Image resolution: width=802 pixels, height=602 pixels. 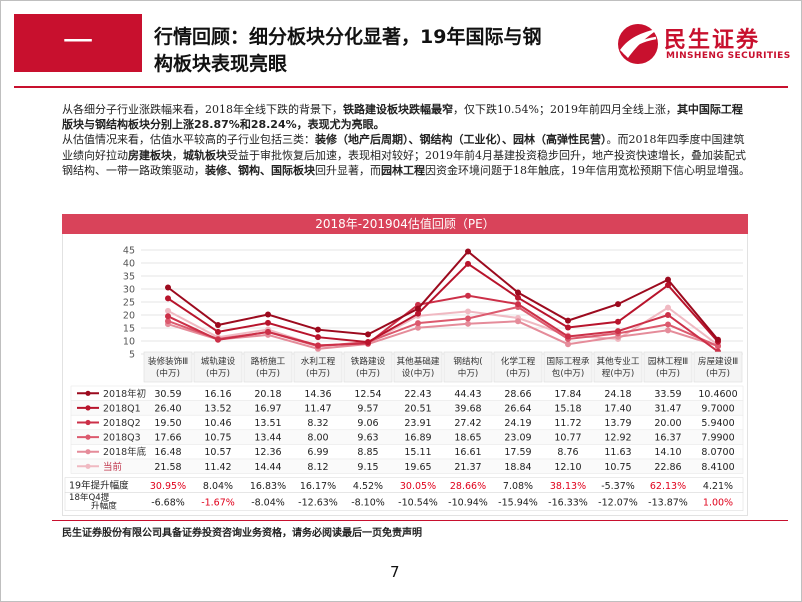 What do you see at coordinates (267, 394) in the screenshot?
I see `table-cell: 20.18` at bounding box center [267, 394].